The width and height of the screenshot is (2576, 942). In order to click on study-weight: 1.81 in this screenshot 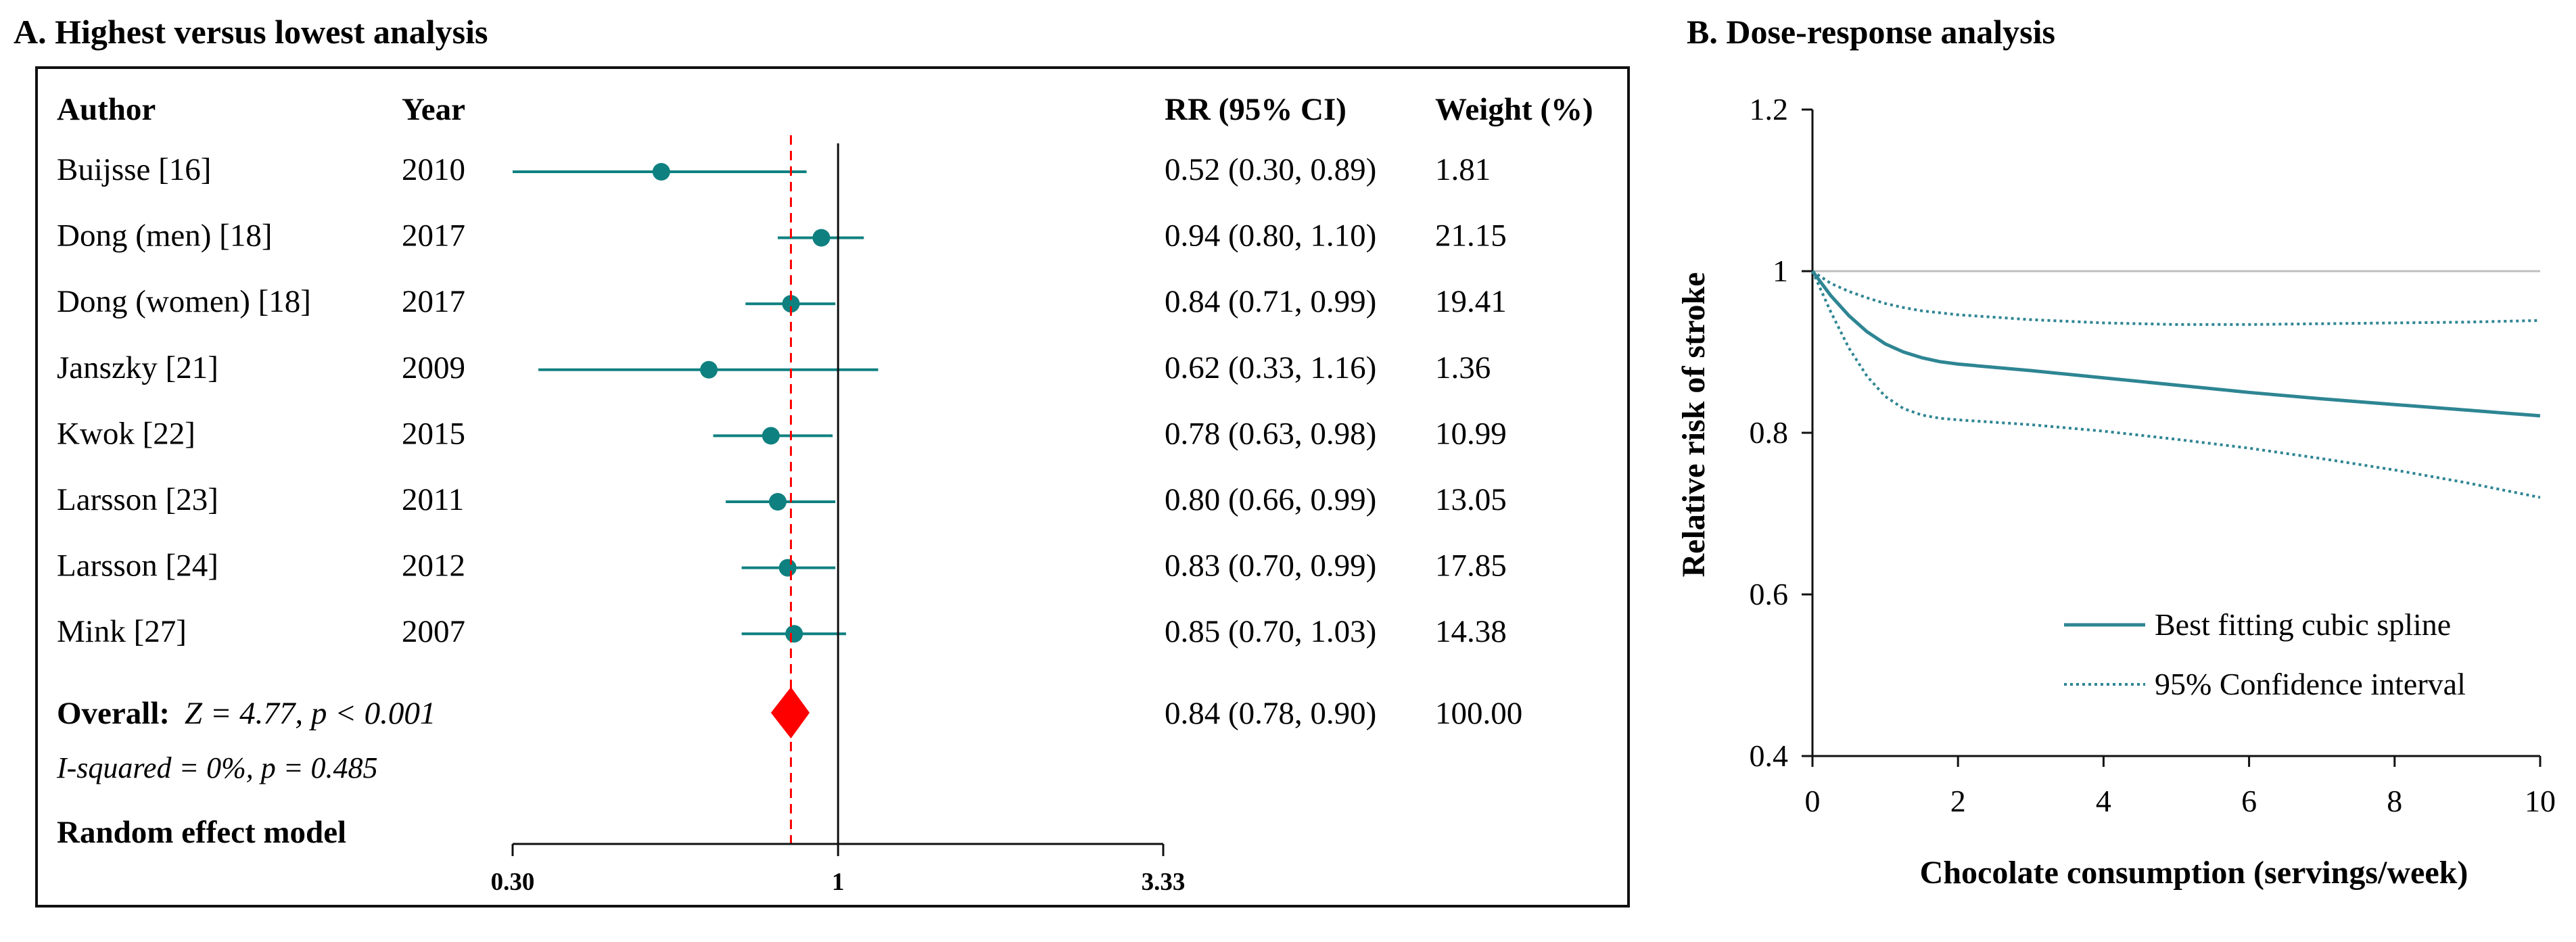, I will do `click(1463, 169)`.